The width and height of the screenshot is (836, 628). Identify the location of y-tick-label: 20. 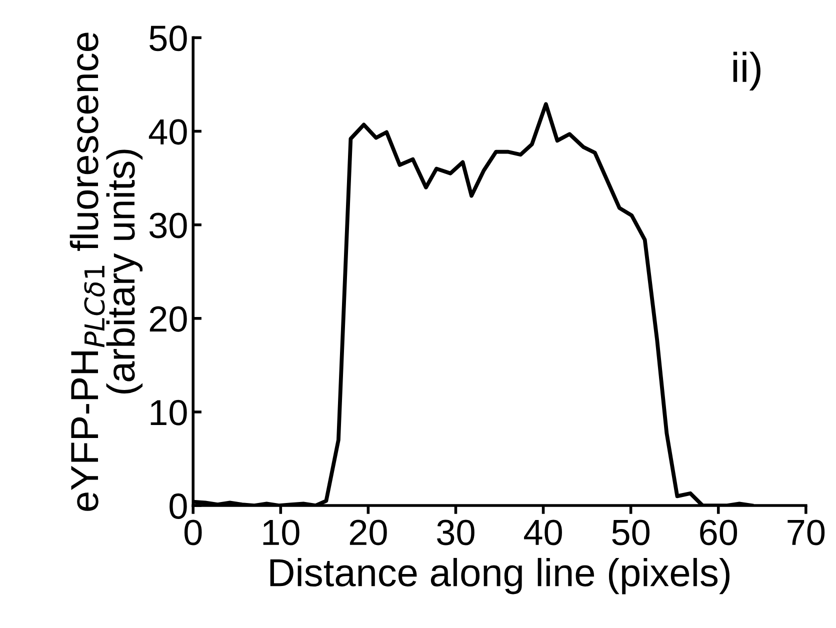
(168, 319).